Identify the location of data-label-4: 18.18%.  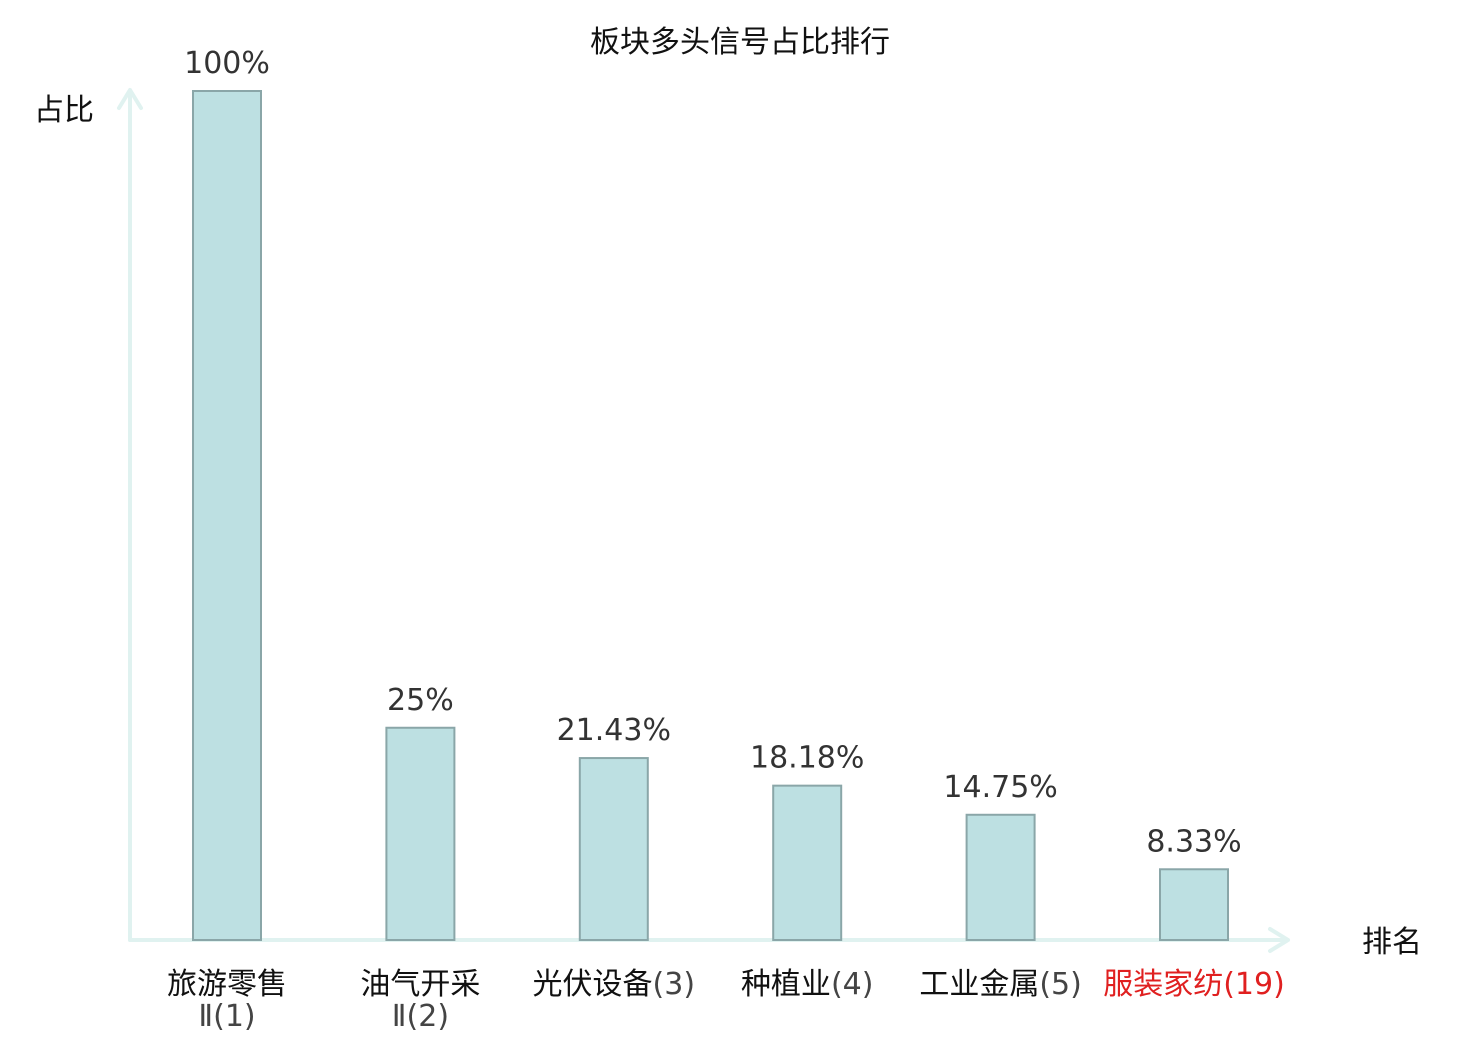
(807, 758).